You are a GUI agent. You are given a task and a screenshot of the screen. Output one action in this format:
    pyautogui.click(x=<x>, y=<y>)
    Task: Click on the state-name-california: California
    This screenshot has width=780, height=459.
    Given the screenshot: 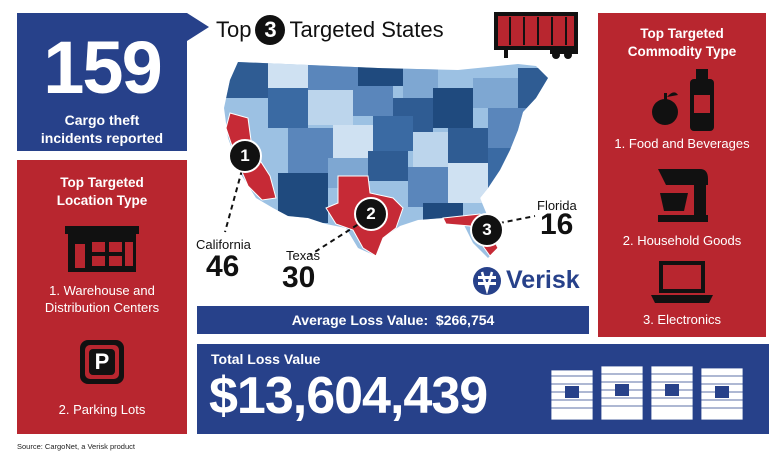 What is the action you would take?
    pyautogui.click(x=223, y=244)
    